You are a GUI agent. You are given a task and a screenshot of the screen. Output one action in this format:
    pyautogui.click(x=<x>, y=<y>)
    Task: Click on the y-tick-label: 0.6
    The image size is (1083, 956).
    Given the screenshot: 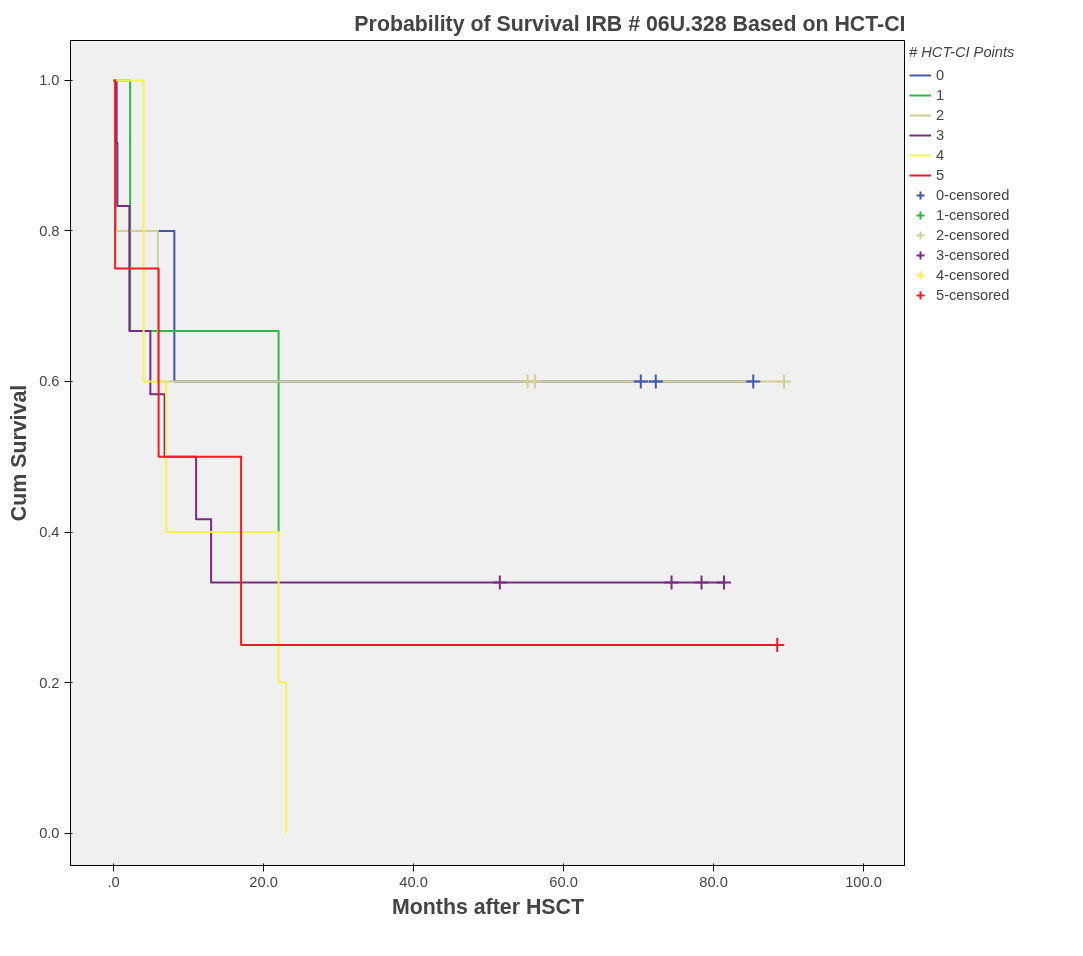 What is the action you would take?
    pyautogui.click(x=49, y=381)
    